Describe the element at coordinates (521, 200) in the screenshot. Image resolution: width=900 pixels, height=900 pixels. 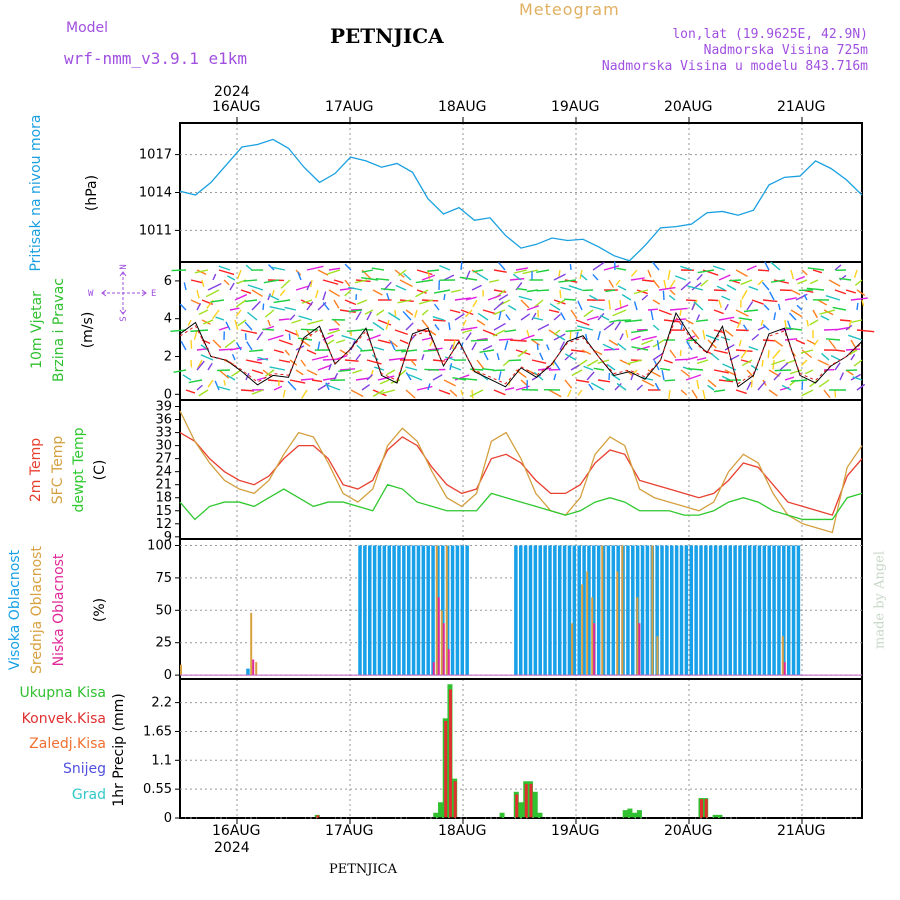
I see `pressure-line` at that location.